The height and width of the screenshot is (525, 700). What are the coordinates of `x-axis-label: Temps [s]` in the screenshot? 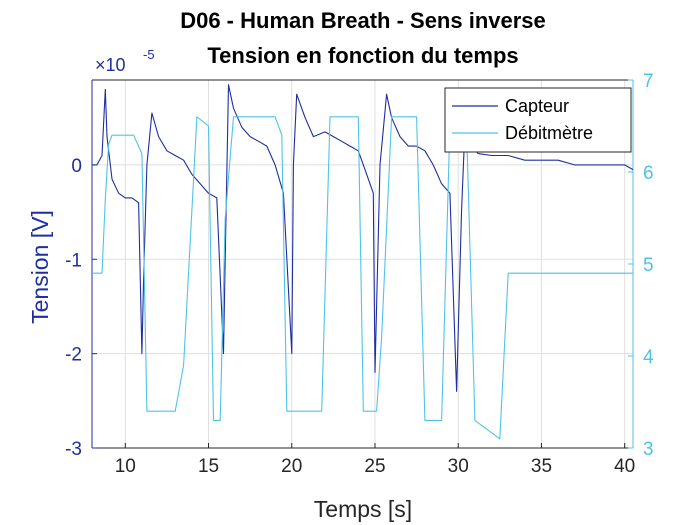 It's located at (363, 509).